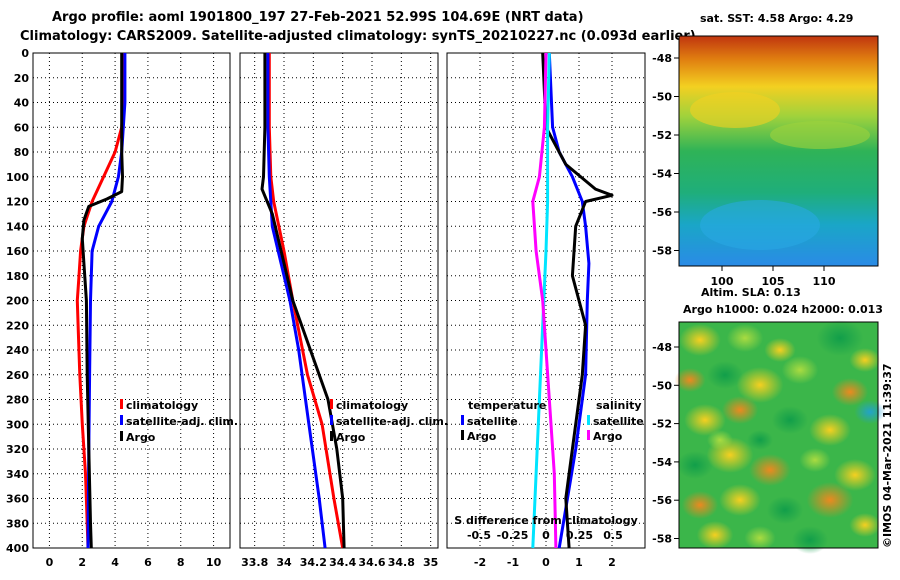 The width and height of the screenshot is (900, 580). What do you see at coordinates (401, 562) in the screenshot?
I see `x-tick-label: 34.8` at bounding box center [401, 562].